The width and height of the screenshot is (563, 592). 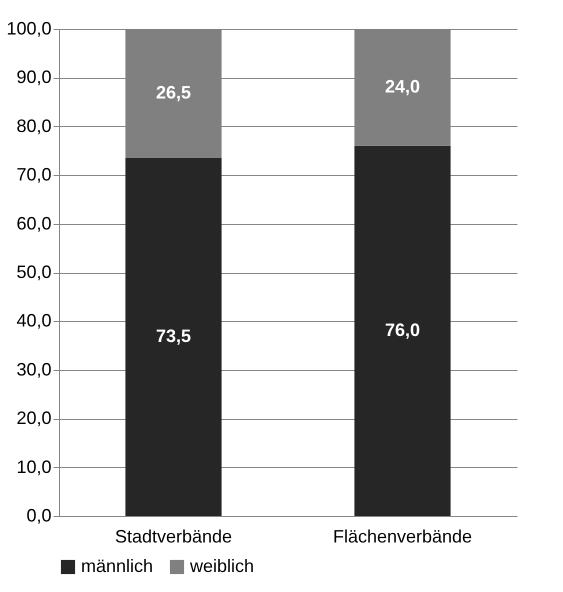 I want to click on x-tick-label: Flächenverbände, so click(x=402, y=536).